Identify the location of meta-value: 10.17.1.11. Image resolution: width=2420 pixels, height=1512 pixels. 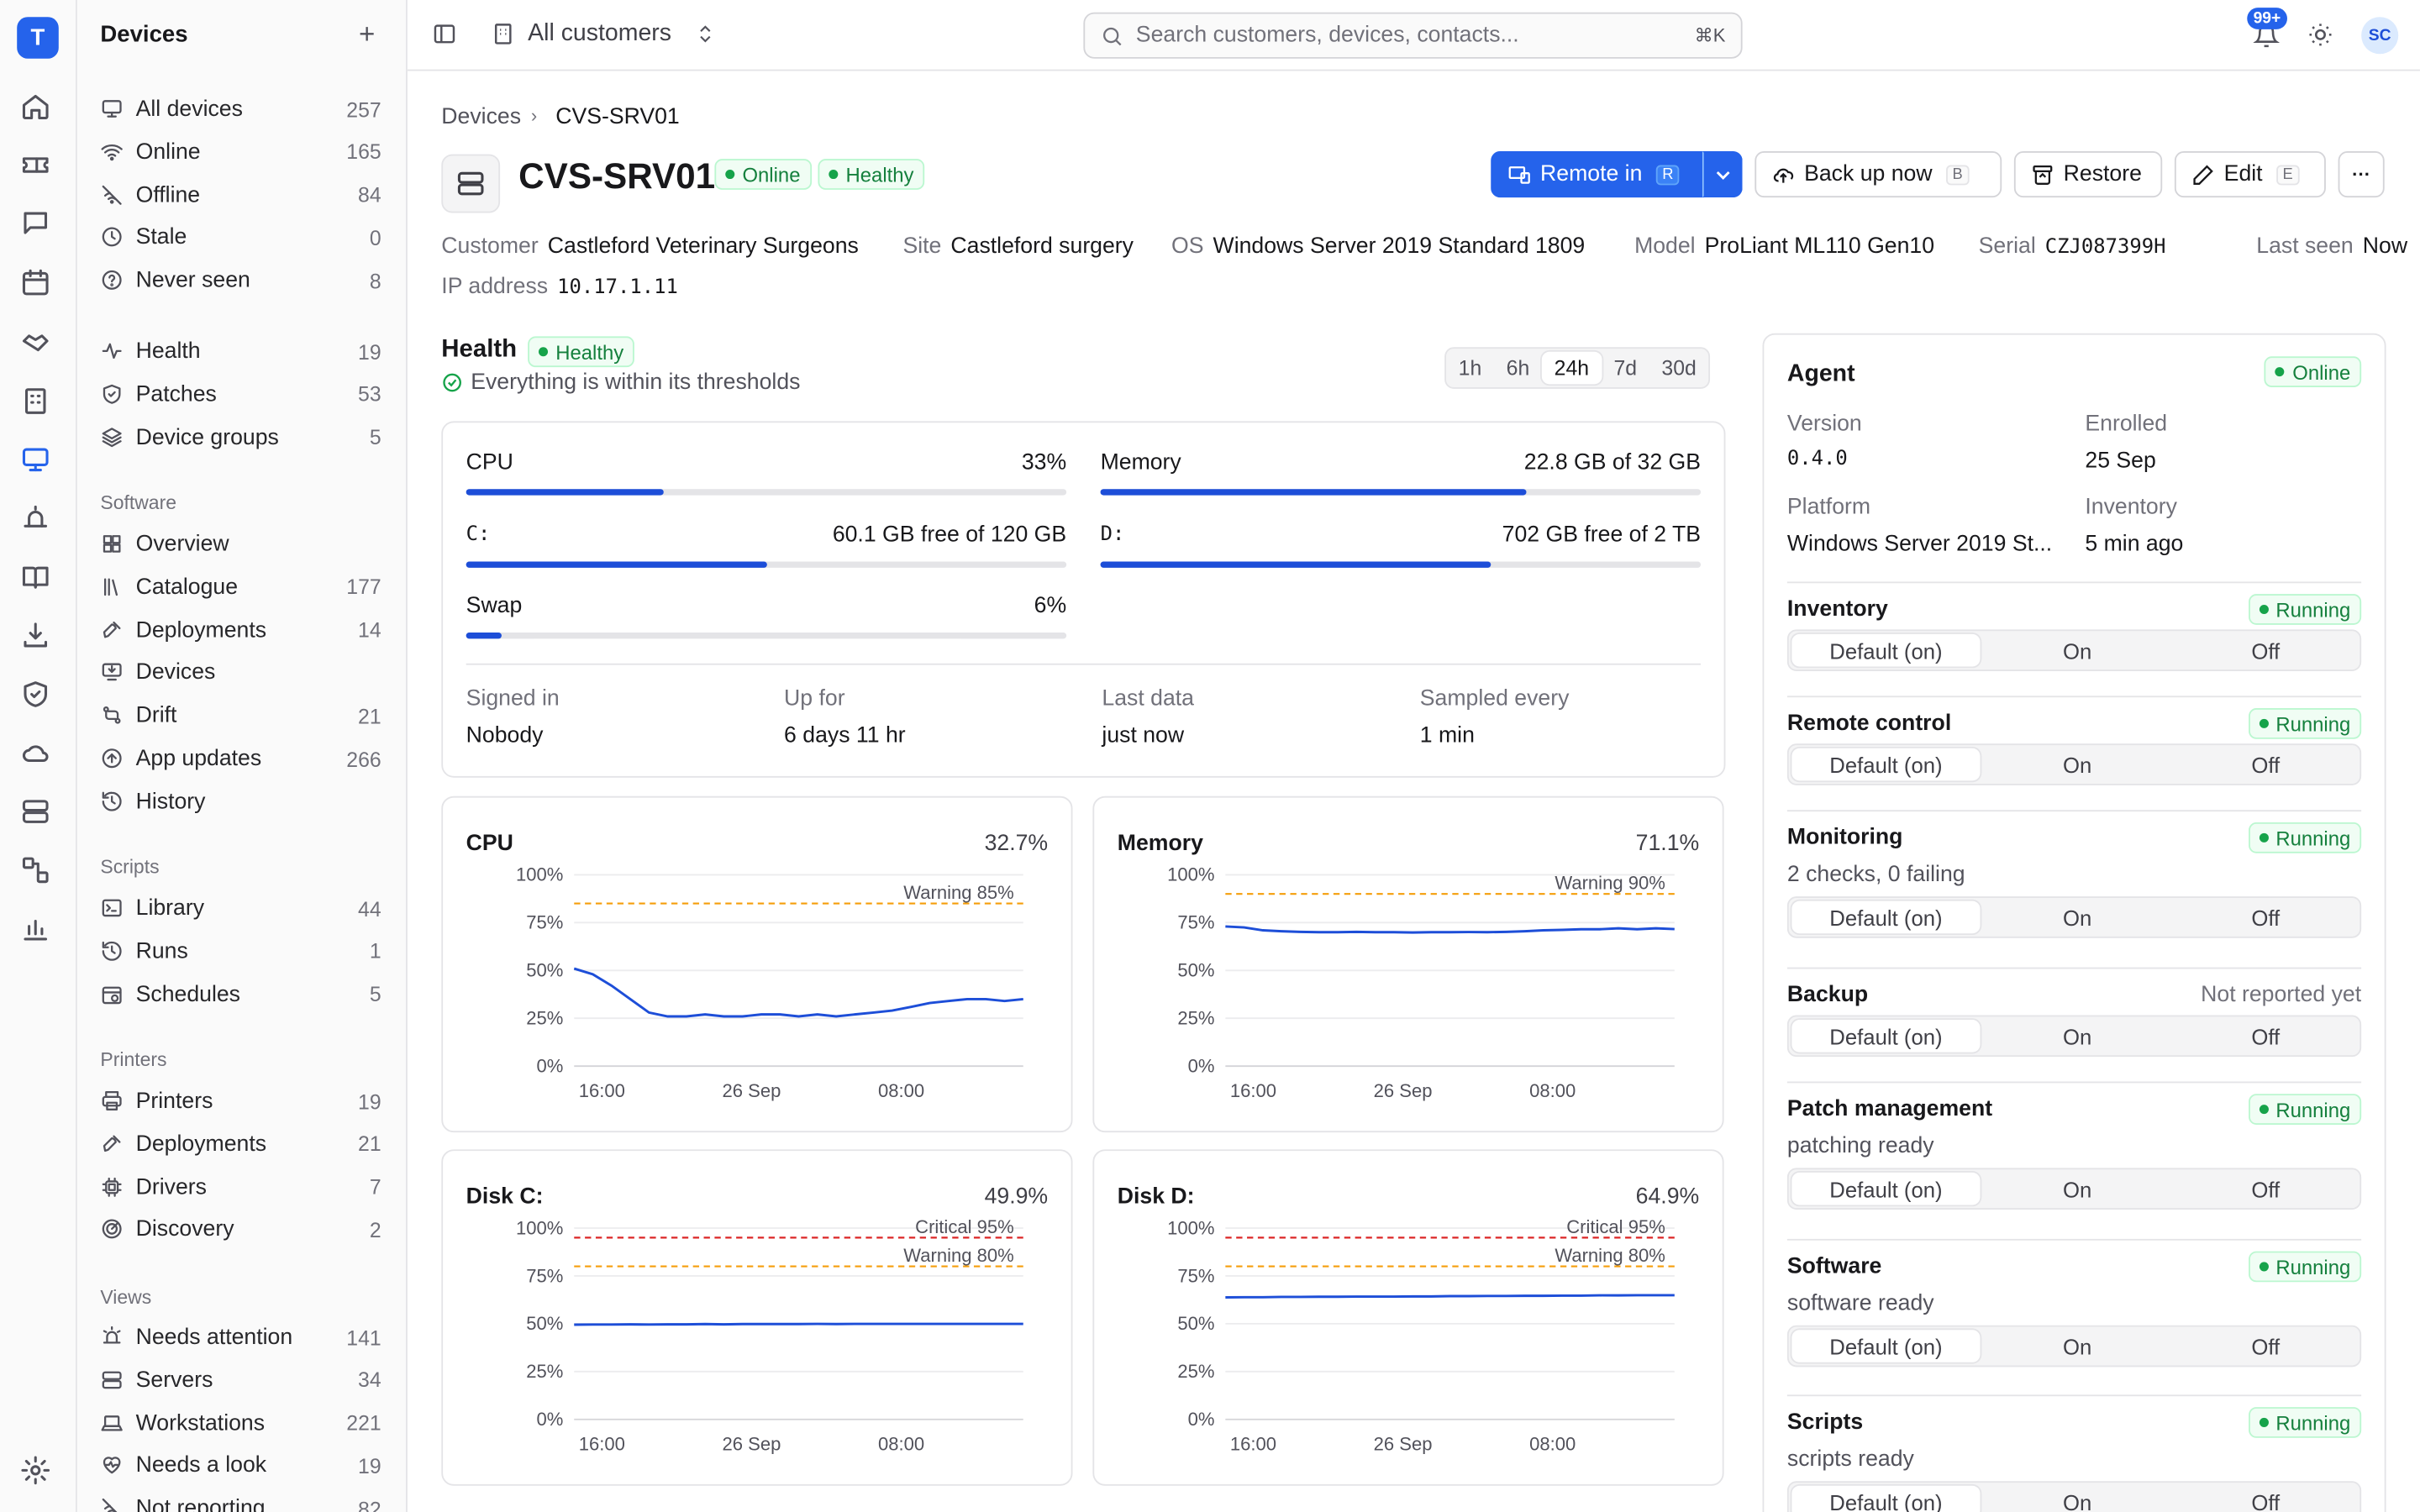
(617, 288).